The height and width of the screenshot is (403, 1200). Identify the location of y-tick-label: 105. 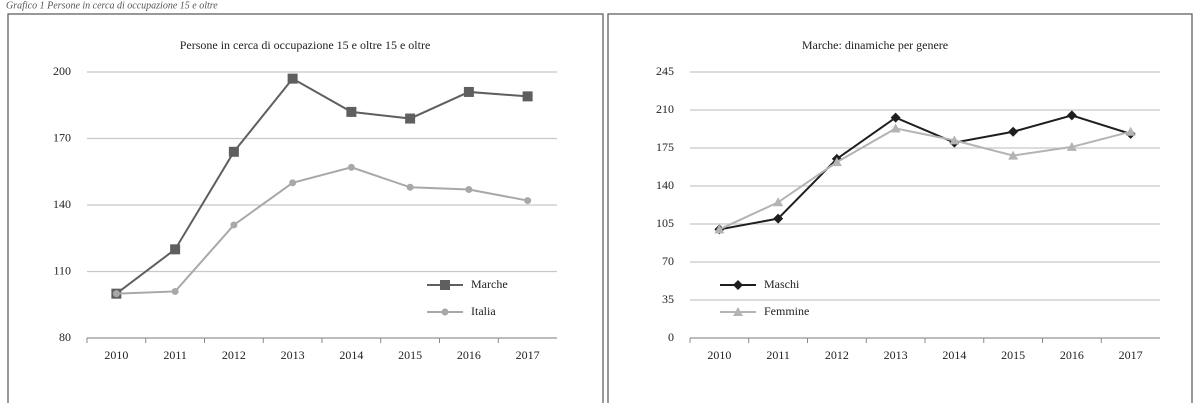
(665, 223).